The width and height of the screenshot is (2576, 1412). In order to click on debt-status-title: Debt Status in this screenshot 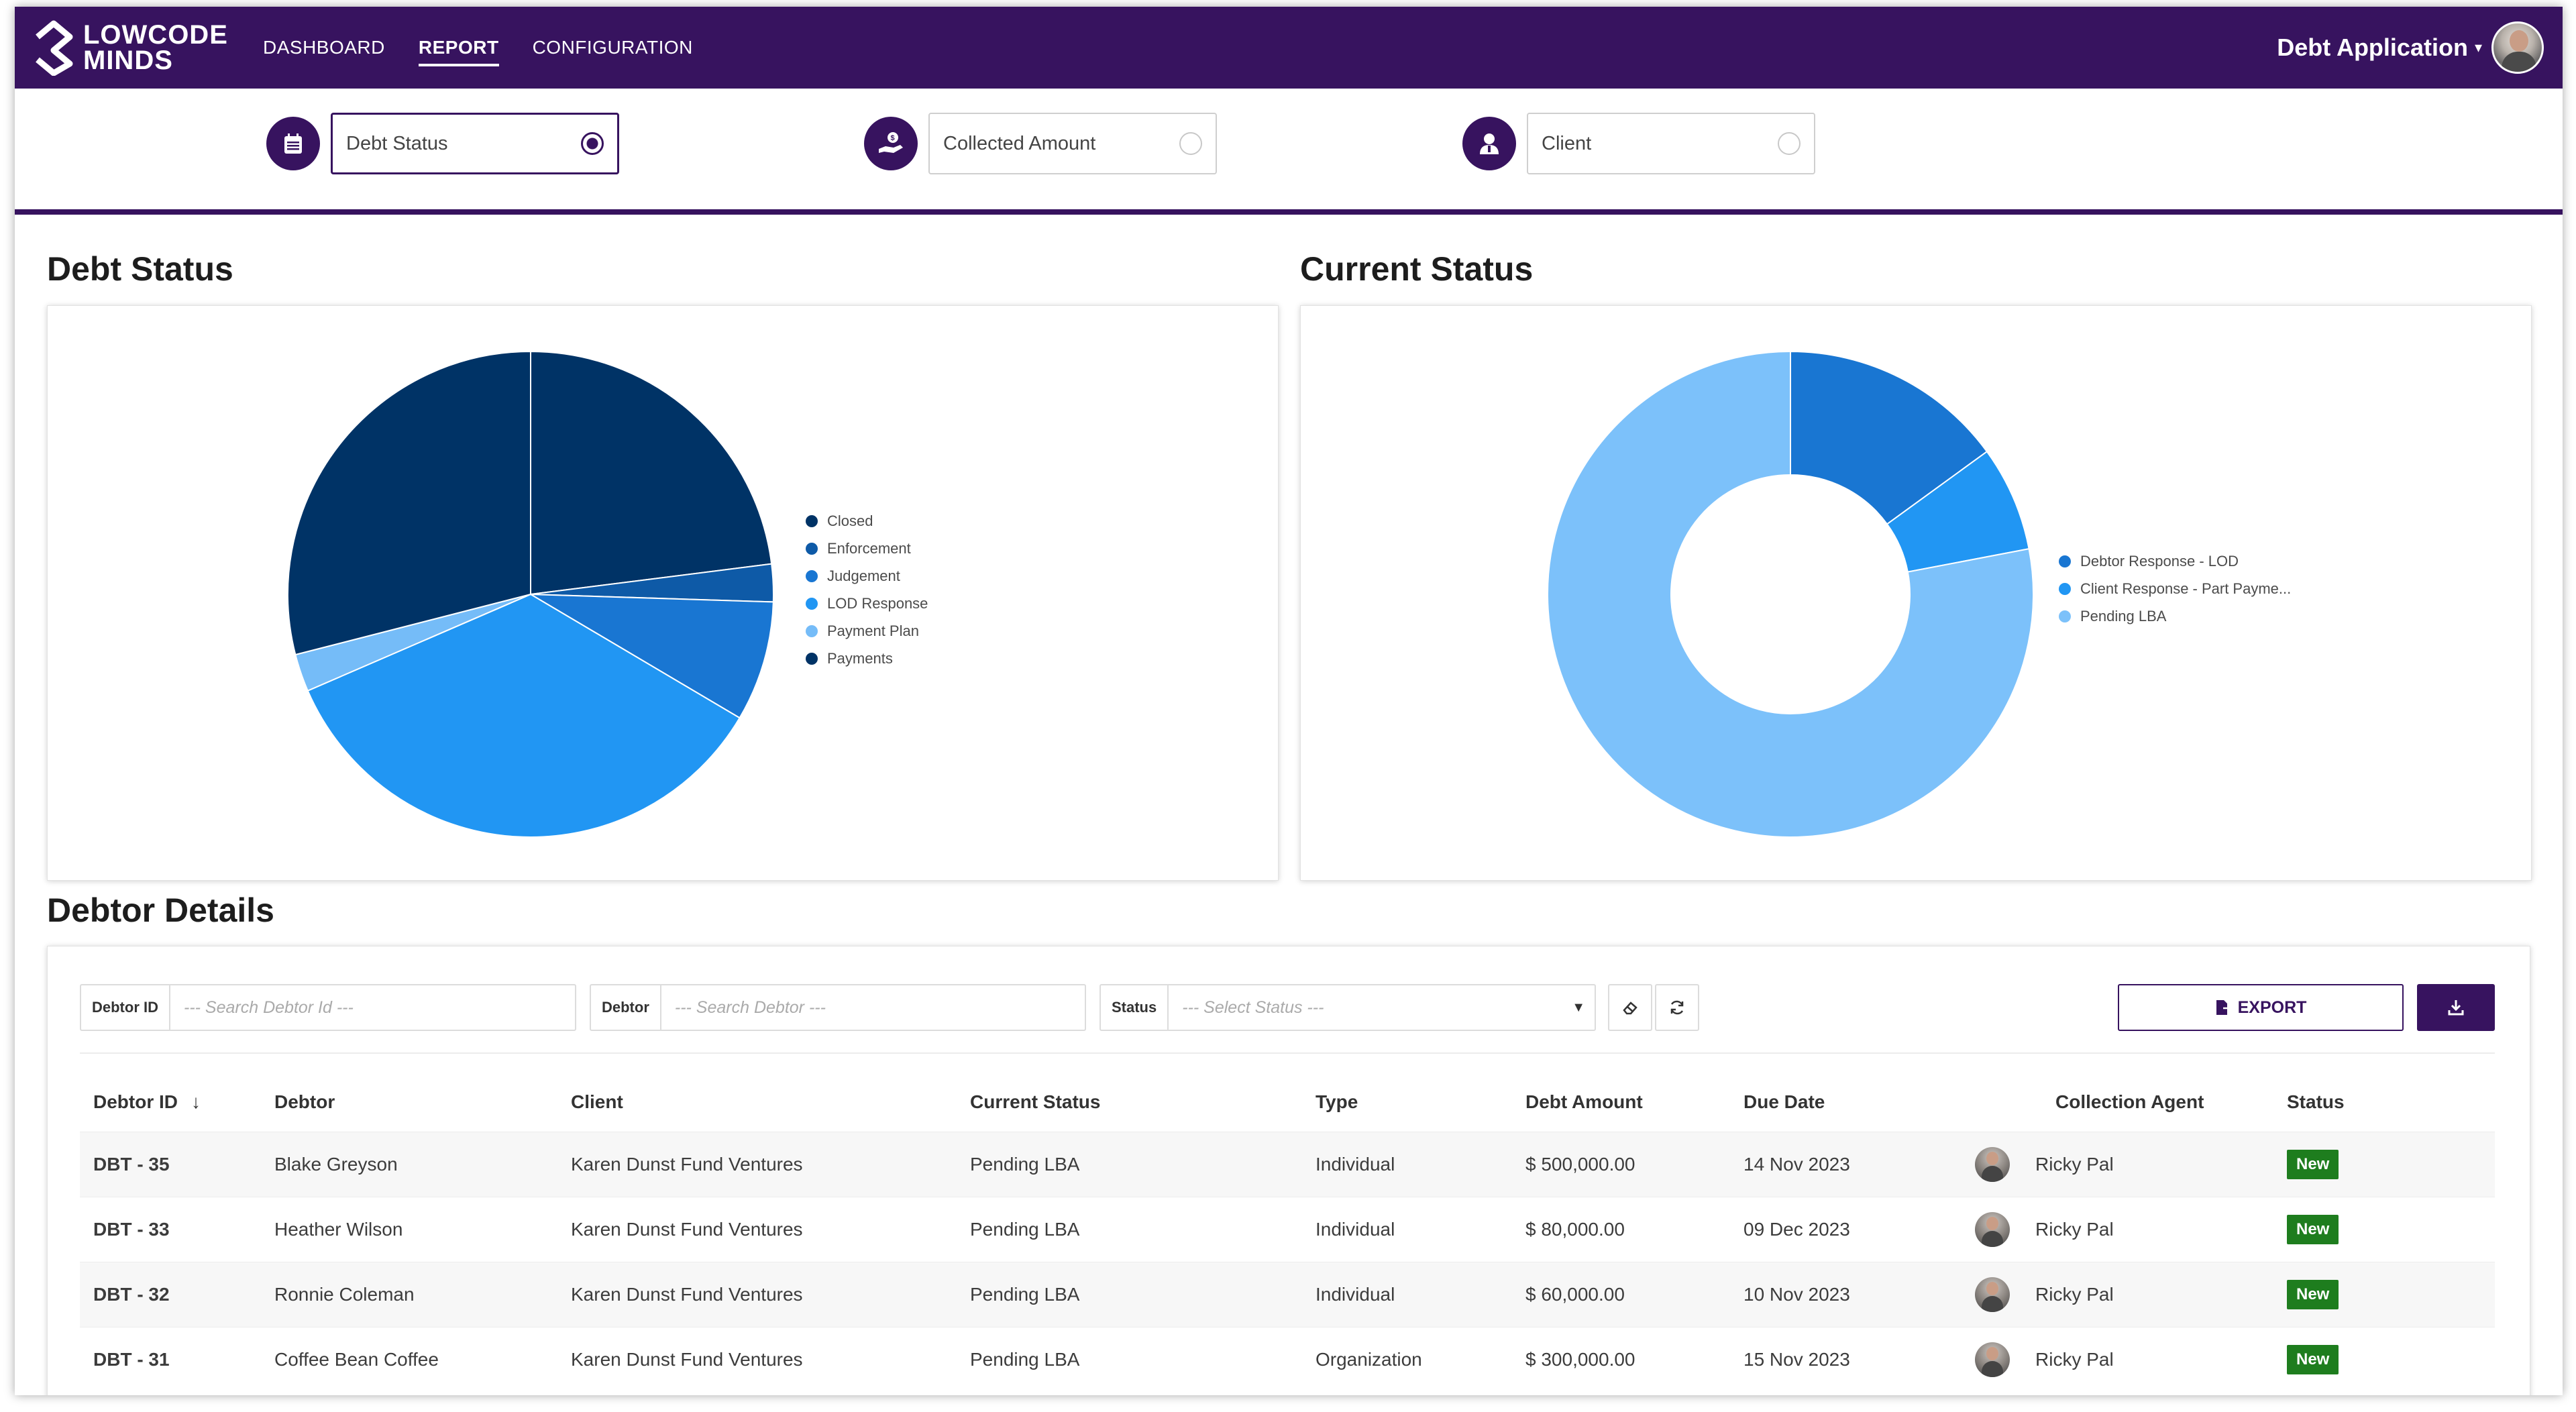, I will do `click(140, 269)`.